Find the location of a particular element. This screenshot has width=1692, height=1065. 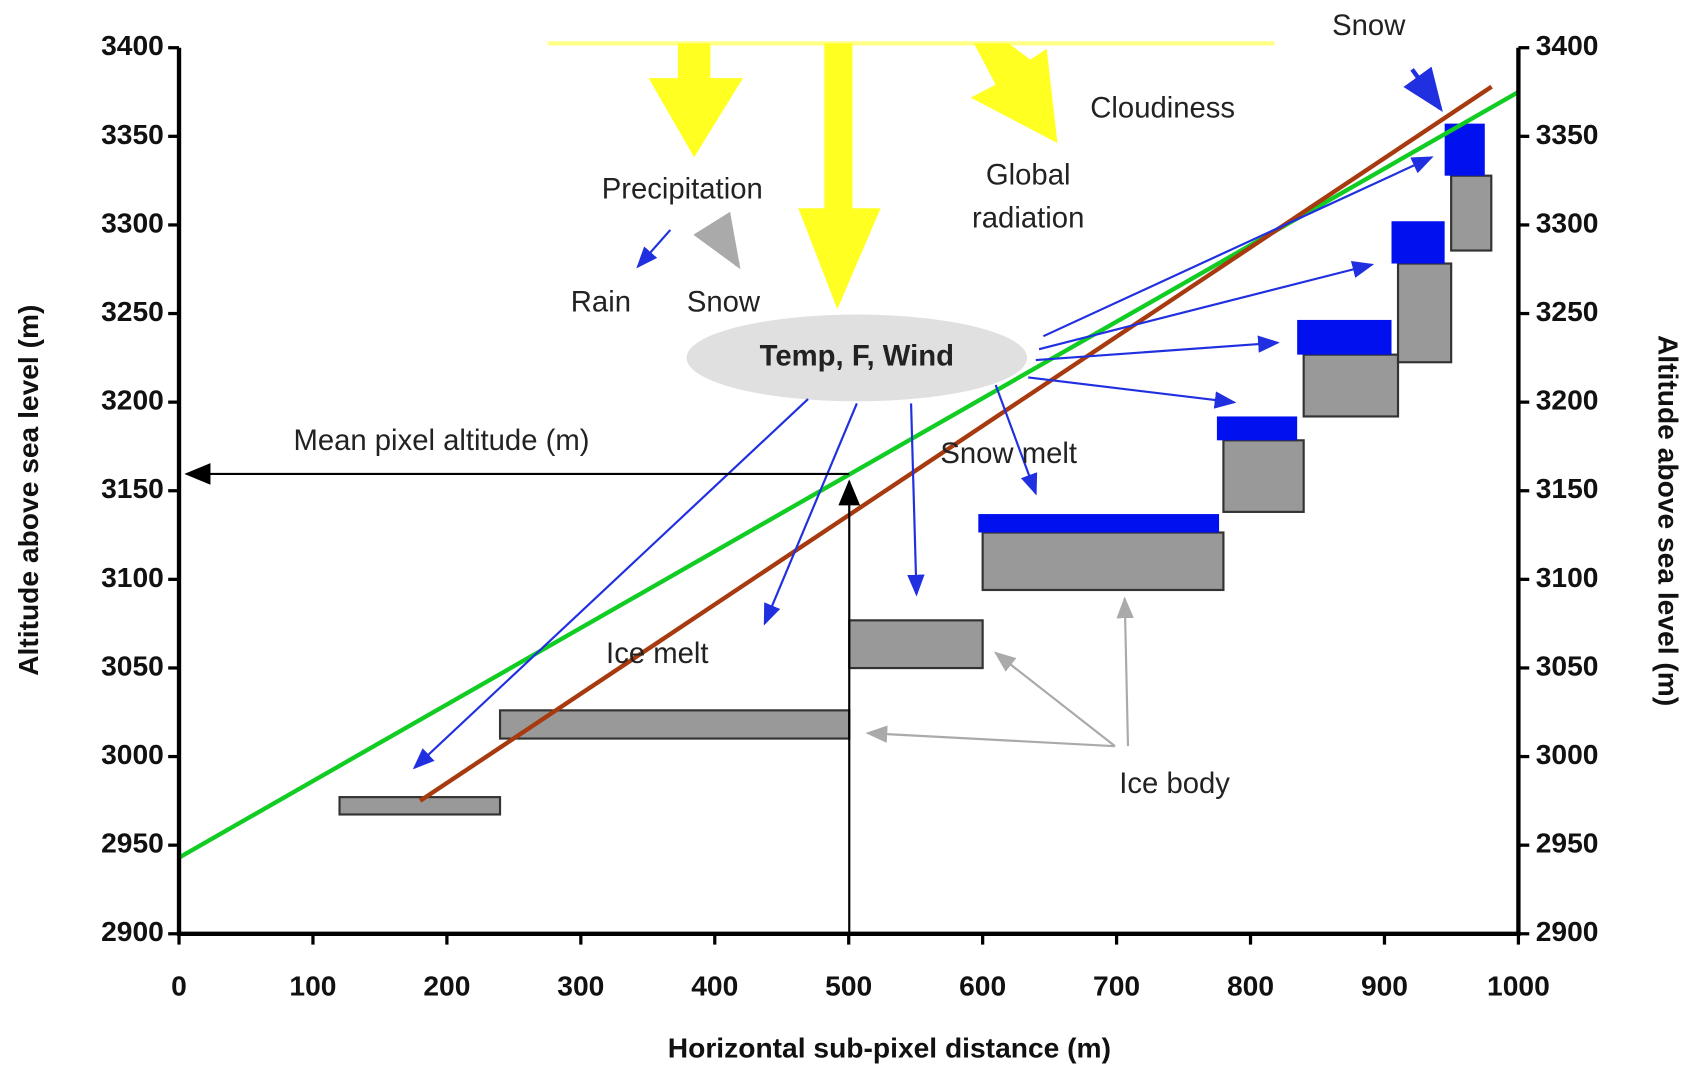

x-tick-label: 600 is located at coordinates (982, 985).